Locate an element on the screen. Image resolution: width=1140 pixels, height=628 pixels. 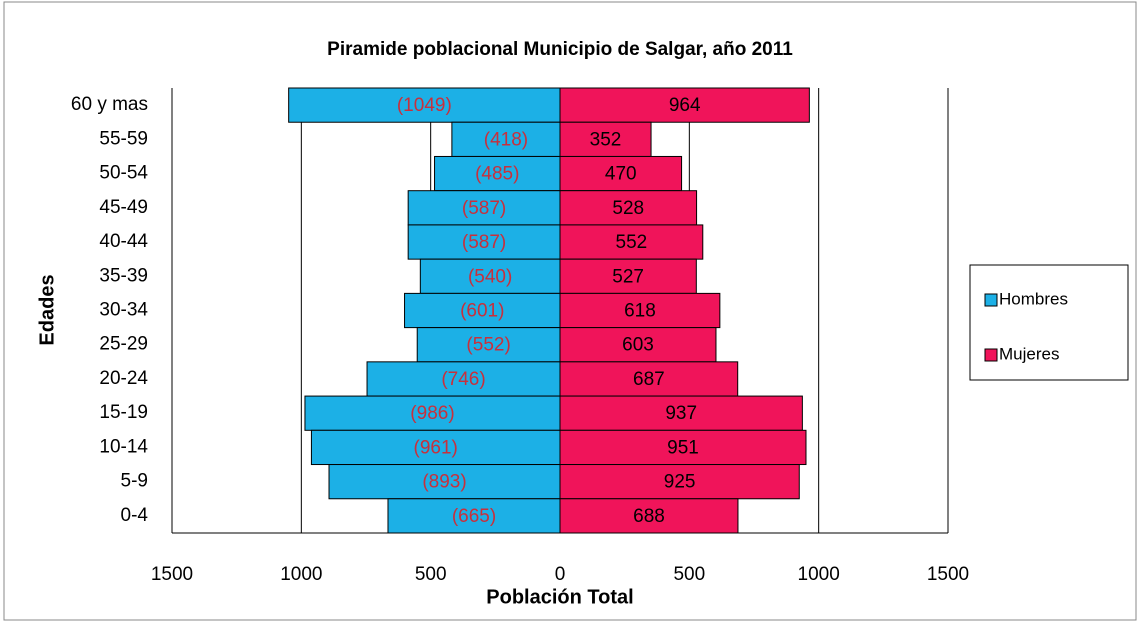
bar-label: (418) is located at coordinates (506, 139).